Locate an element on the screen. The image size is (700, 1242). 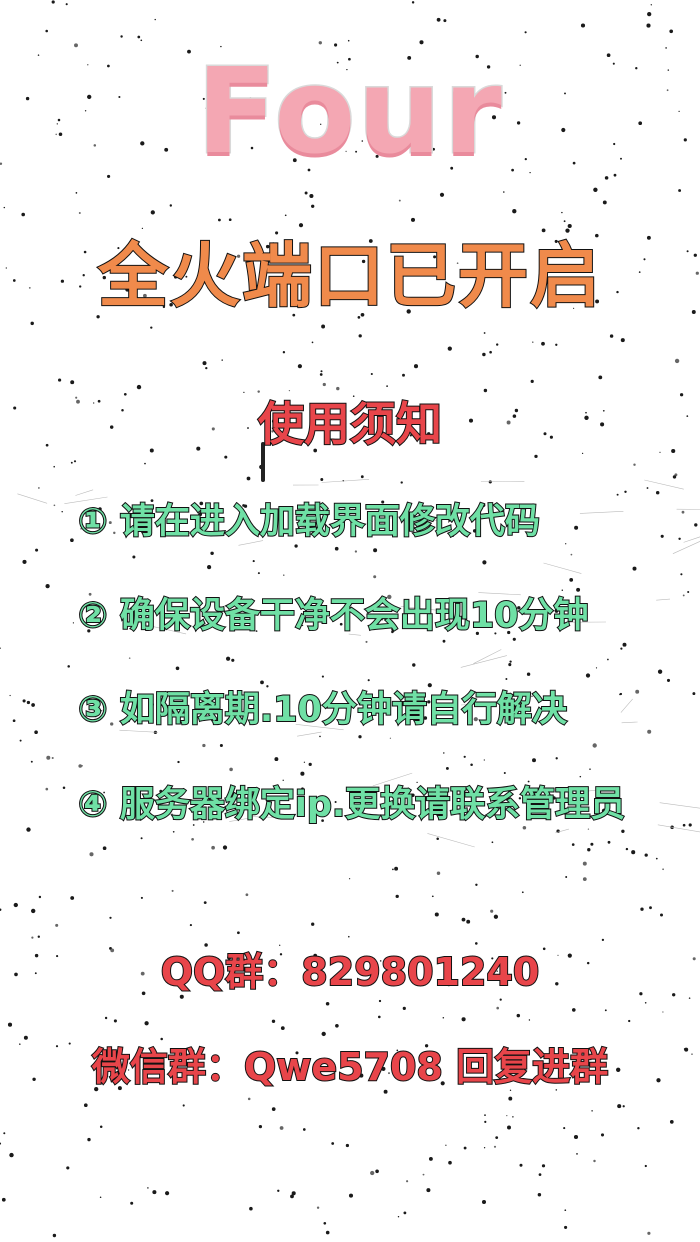
rule-item-1: ① 请在进入加载界面修改代码 is located at coordinates (309, 522).